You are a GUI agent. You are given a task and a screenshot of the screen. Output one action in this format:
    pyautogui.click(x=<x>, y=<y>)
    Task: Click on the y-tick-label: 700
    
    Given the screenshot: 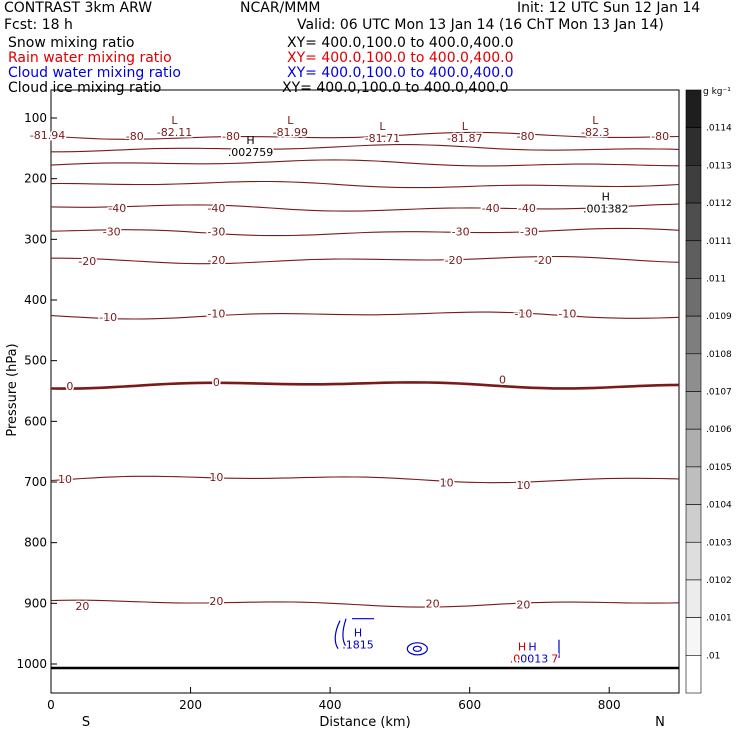 What is the action you would take?
    pyautogui.click(x=35, y=482)
    